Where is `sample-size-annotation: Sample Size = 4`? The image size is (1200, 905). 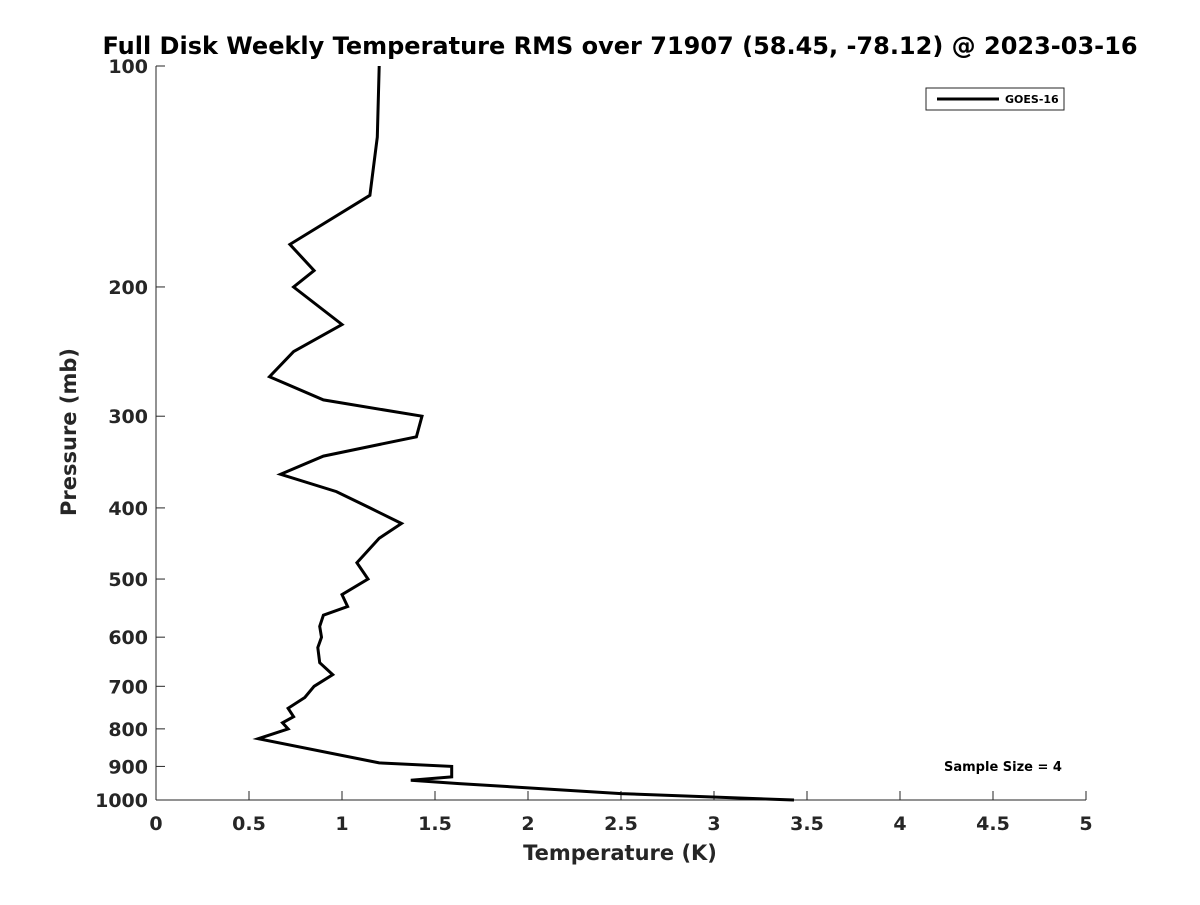
sample-size-annotation: Sample Size = 4 is located at coordinates (1003, 767).